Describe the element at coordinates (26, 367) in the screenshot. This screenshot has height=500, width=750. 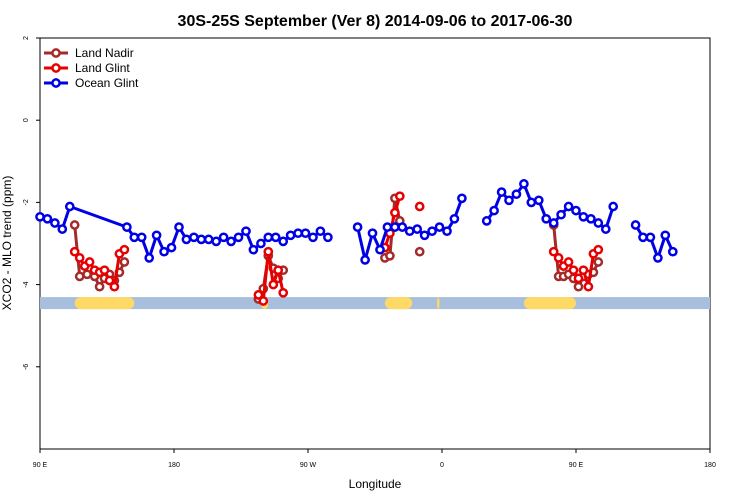
I see `y-tick-label: -6` at that location.